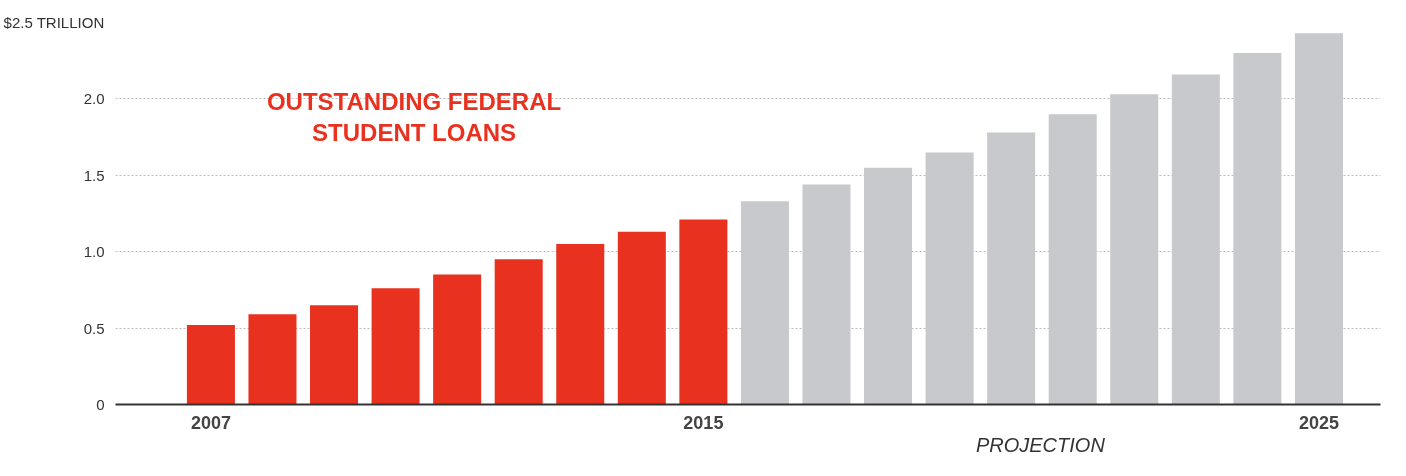  I want to click on y-tick-label: 1.5, so click(94, 175).